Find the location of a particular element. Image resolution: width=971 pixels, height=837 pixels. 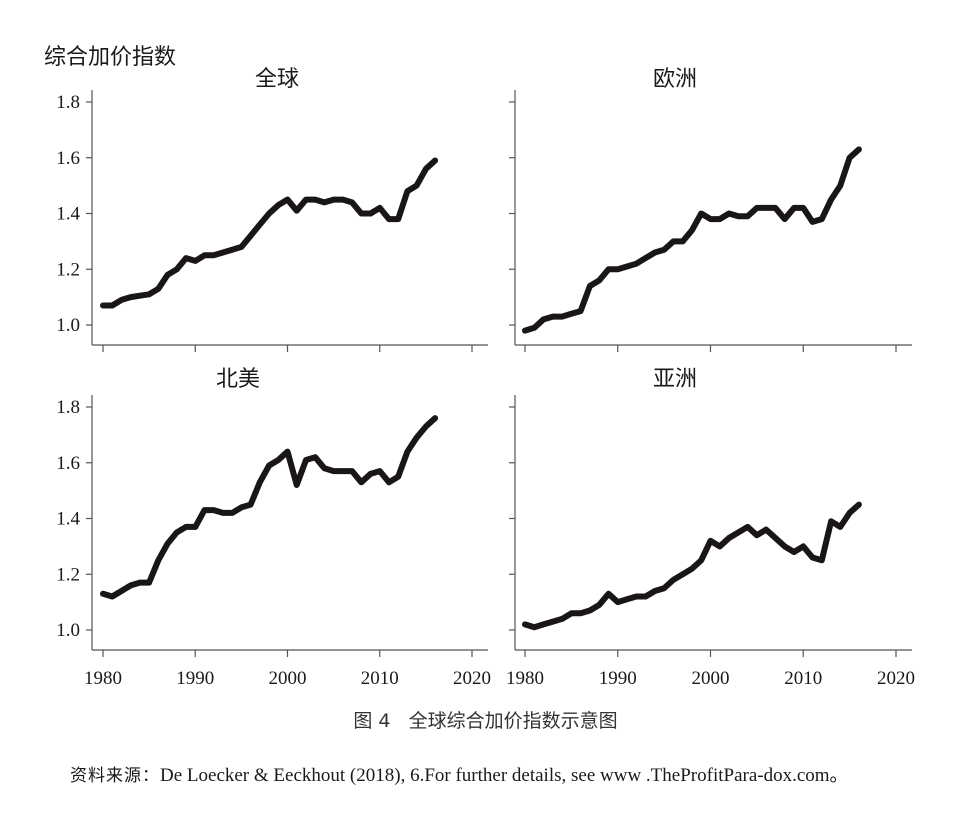

chart-panel-2: 欧洲 is located at coordinates (710, 209).